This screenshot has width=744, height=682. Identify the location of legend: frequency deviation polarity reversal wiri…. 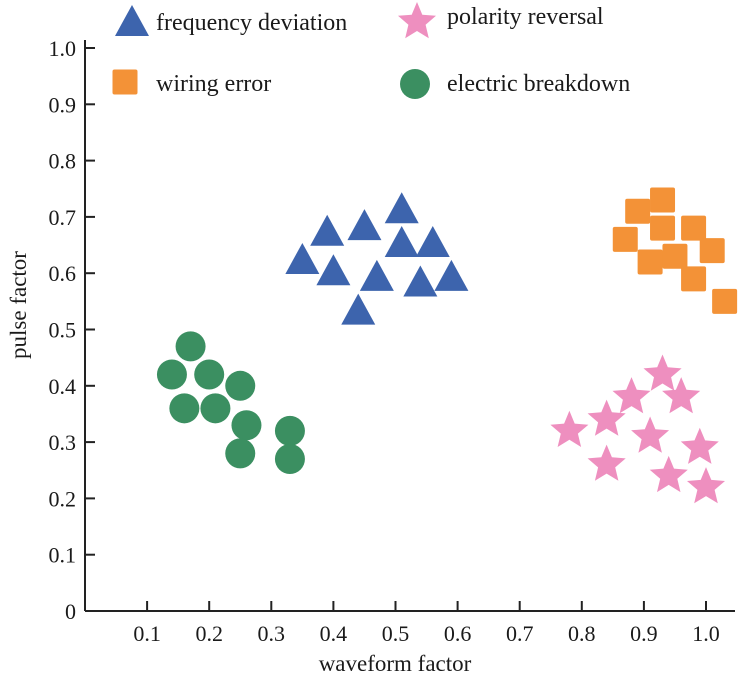
(371, 50).